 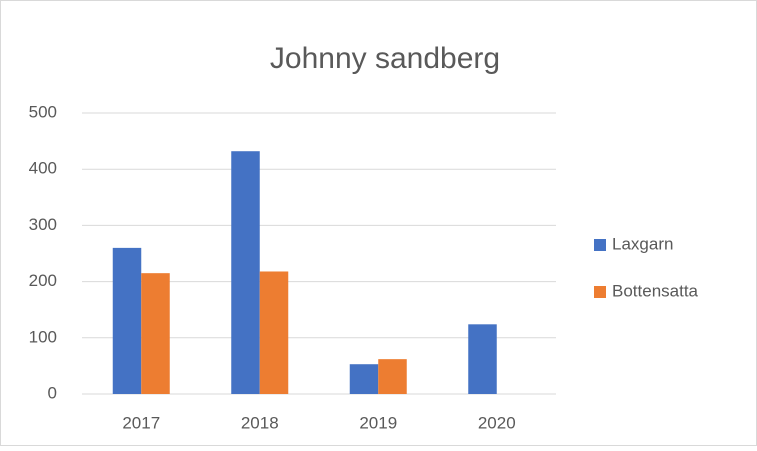 I want to click on y-tick-label: 0, so click(x=52, y=392).